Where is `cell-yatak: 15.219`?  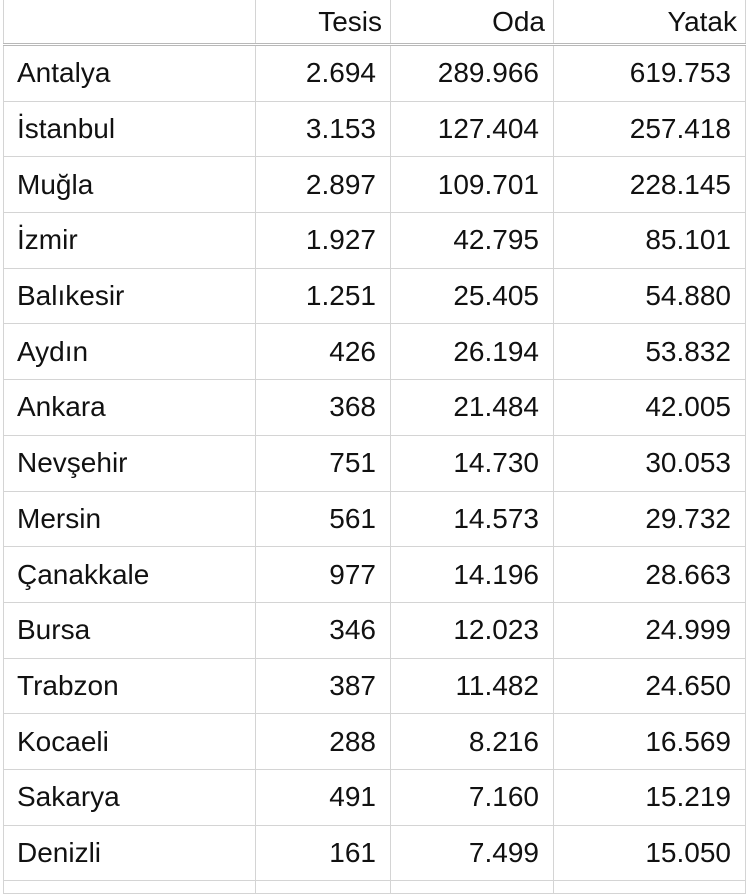
cell-yatak: 15.219 is located at coordinates (649, 797).